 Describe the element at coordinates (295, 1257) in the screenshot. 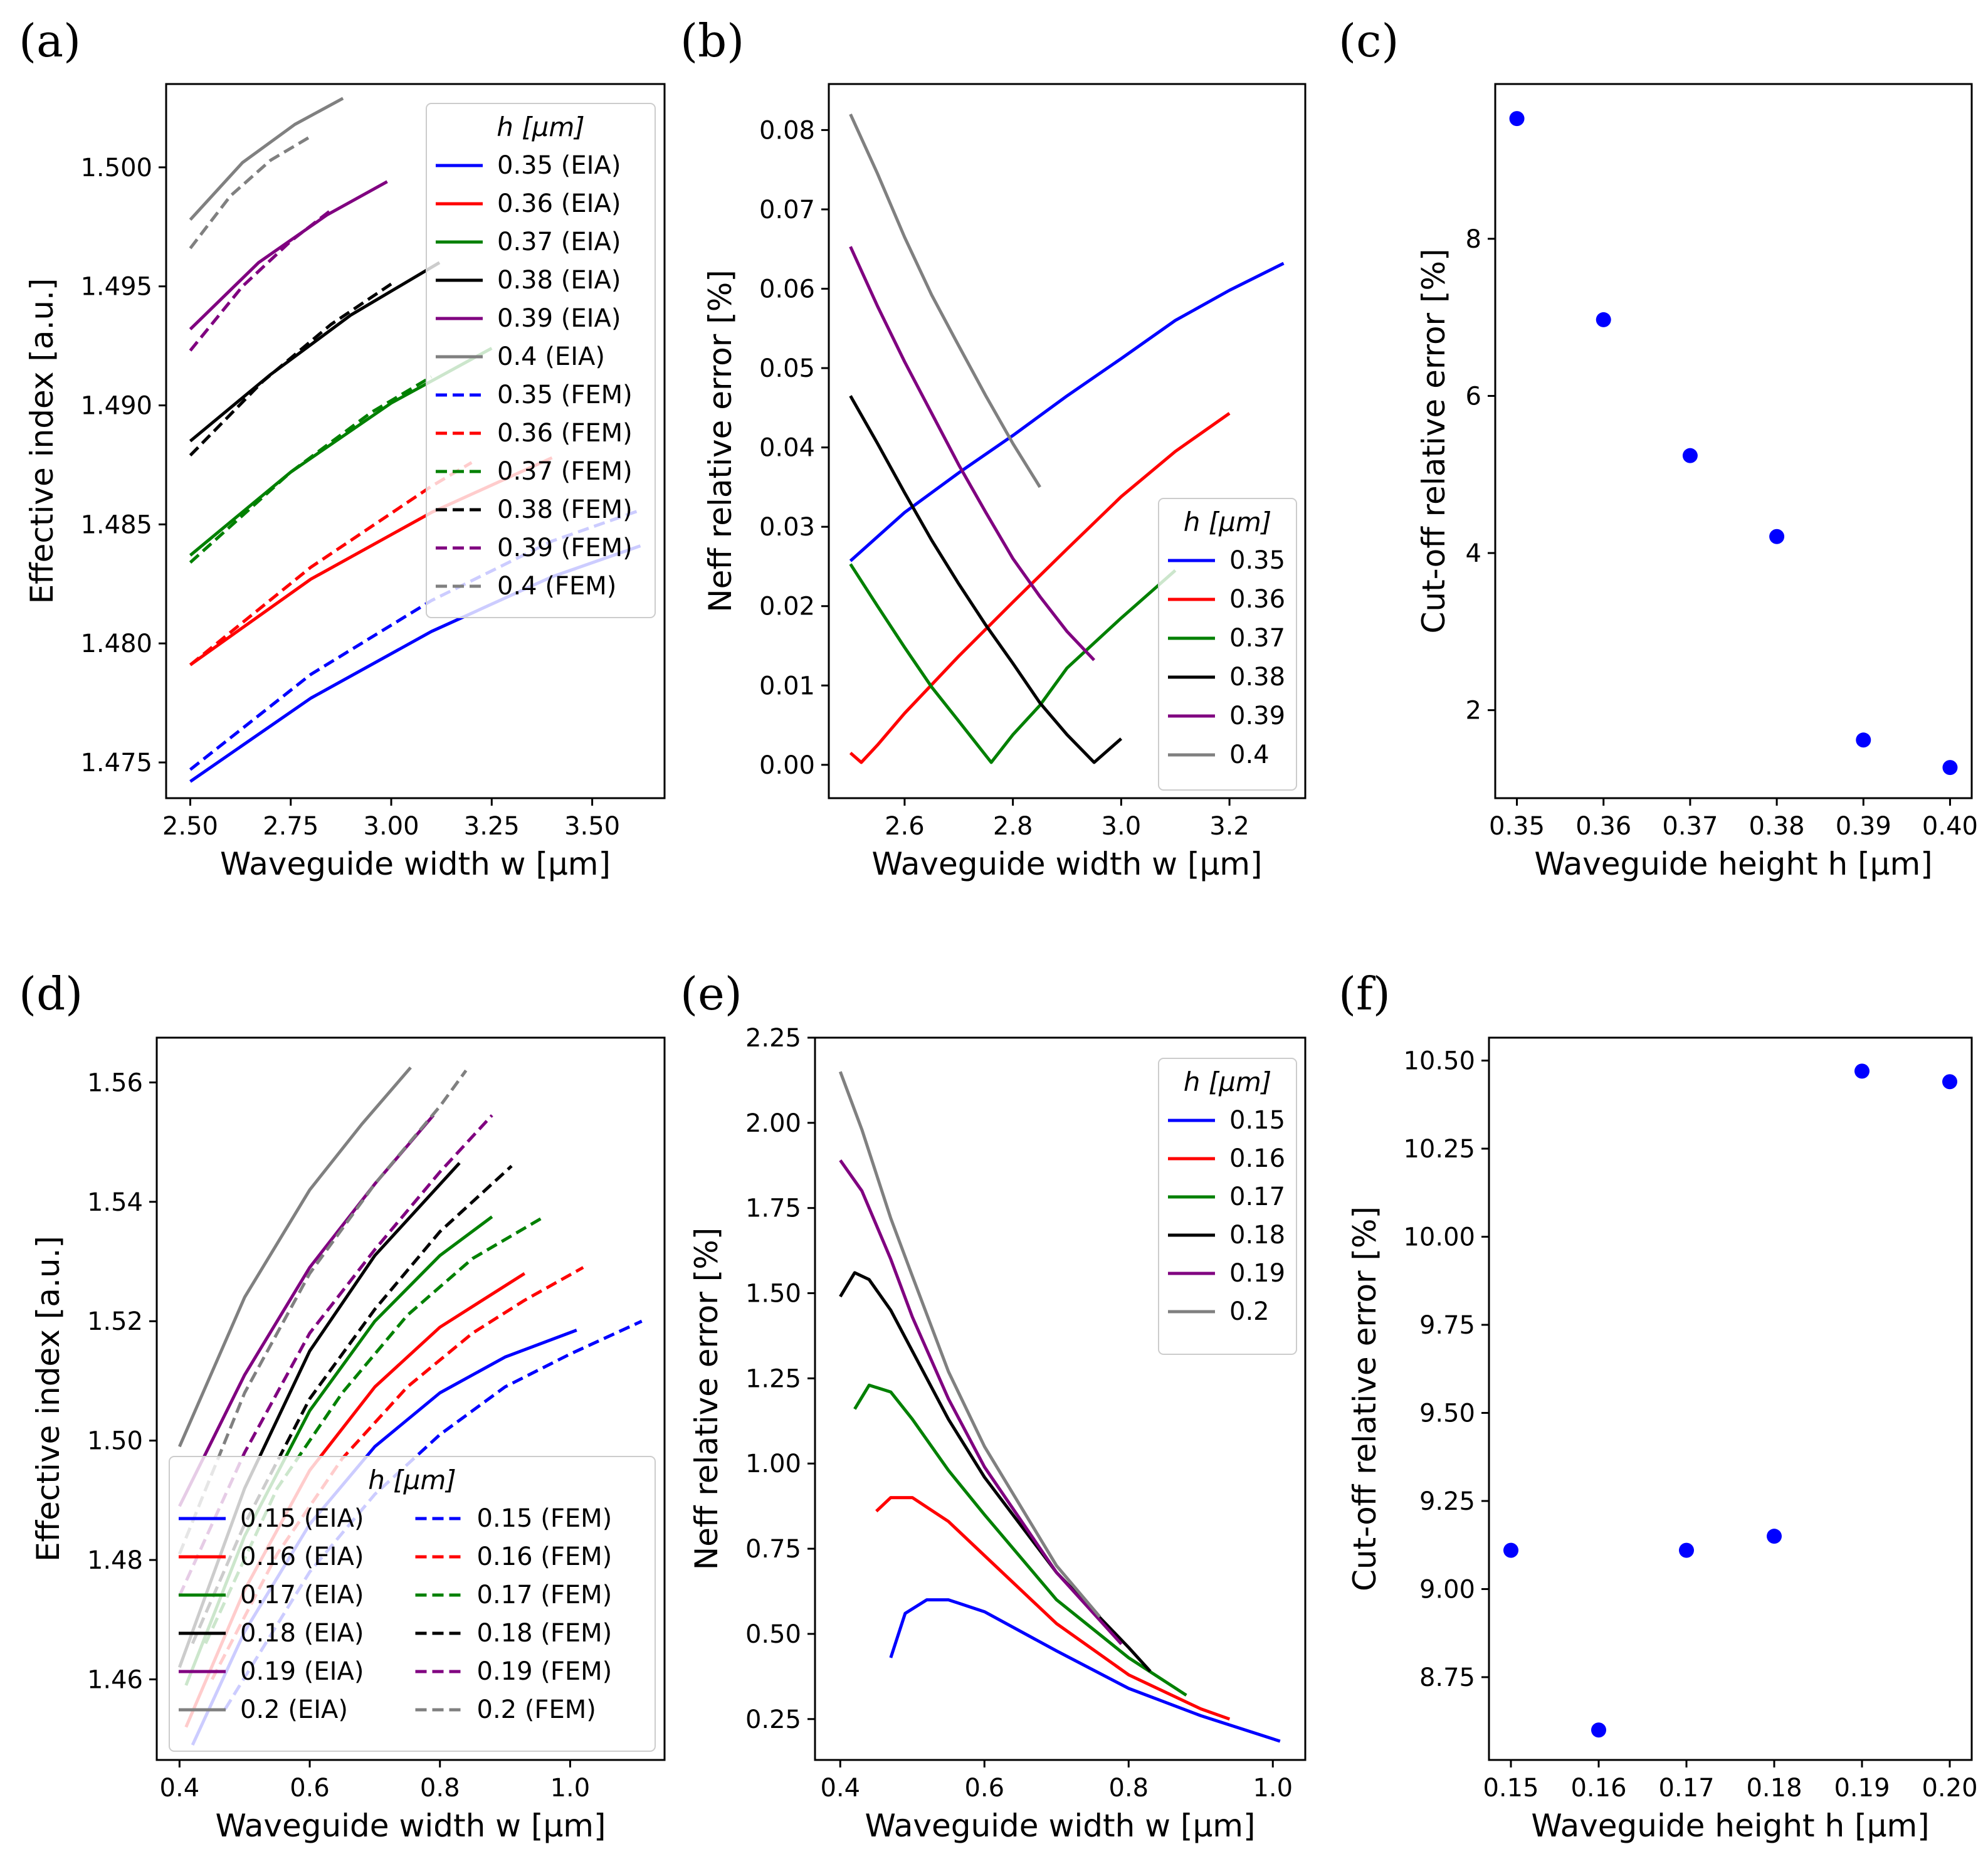

I see `series-line-0.2-EIA` at that location.